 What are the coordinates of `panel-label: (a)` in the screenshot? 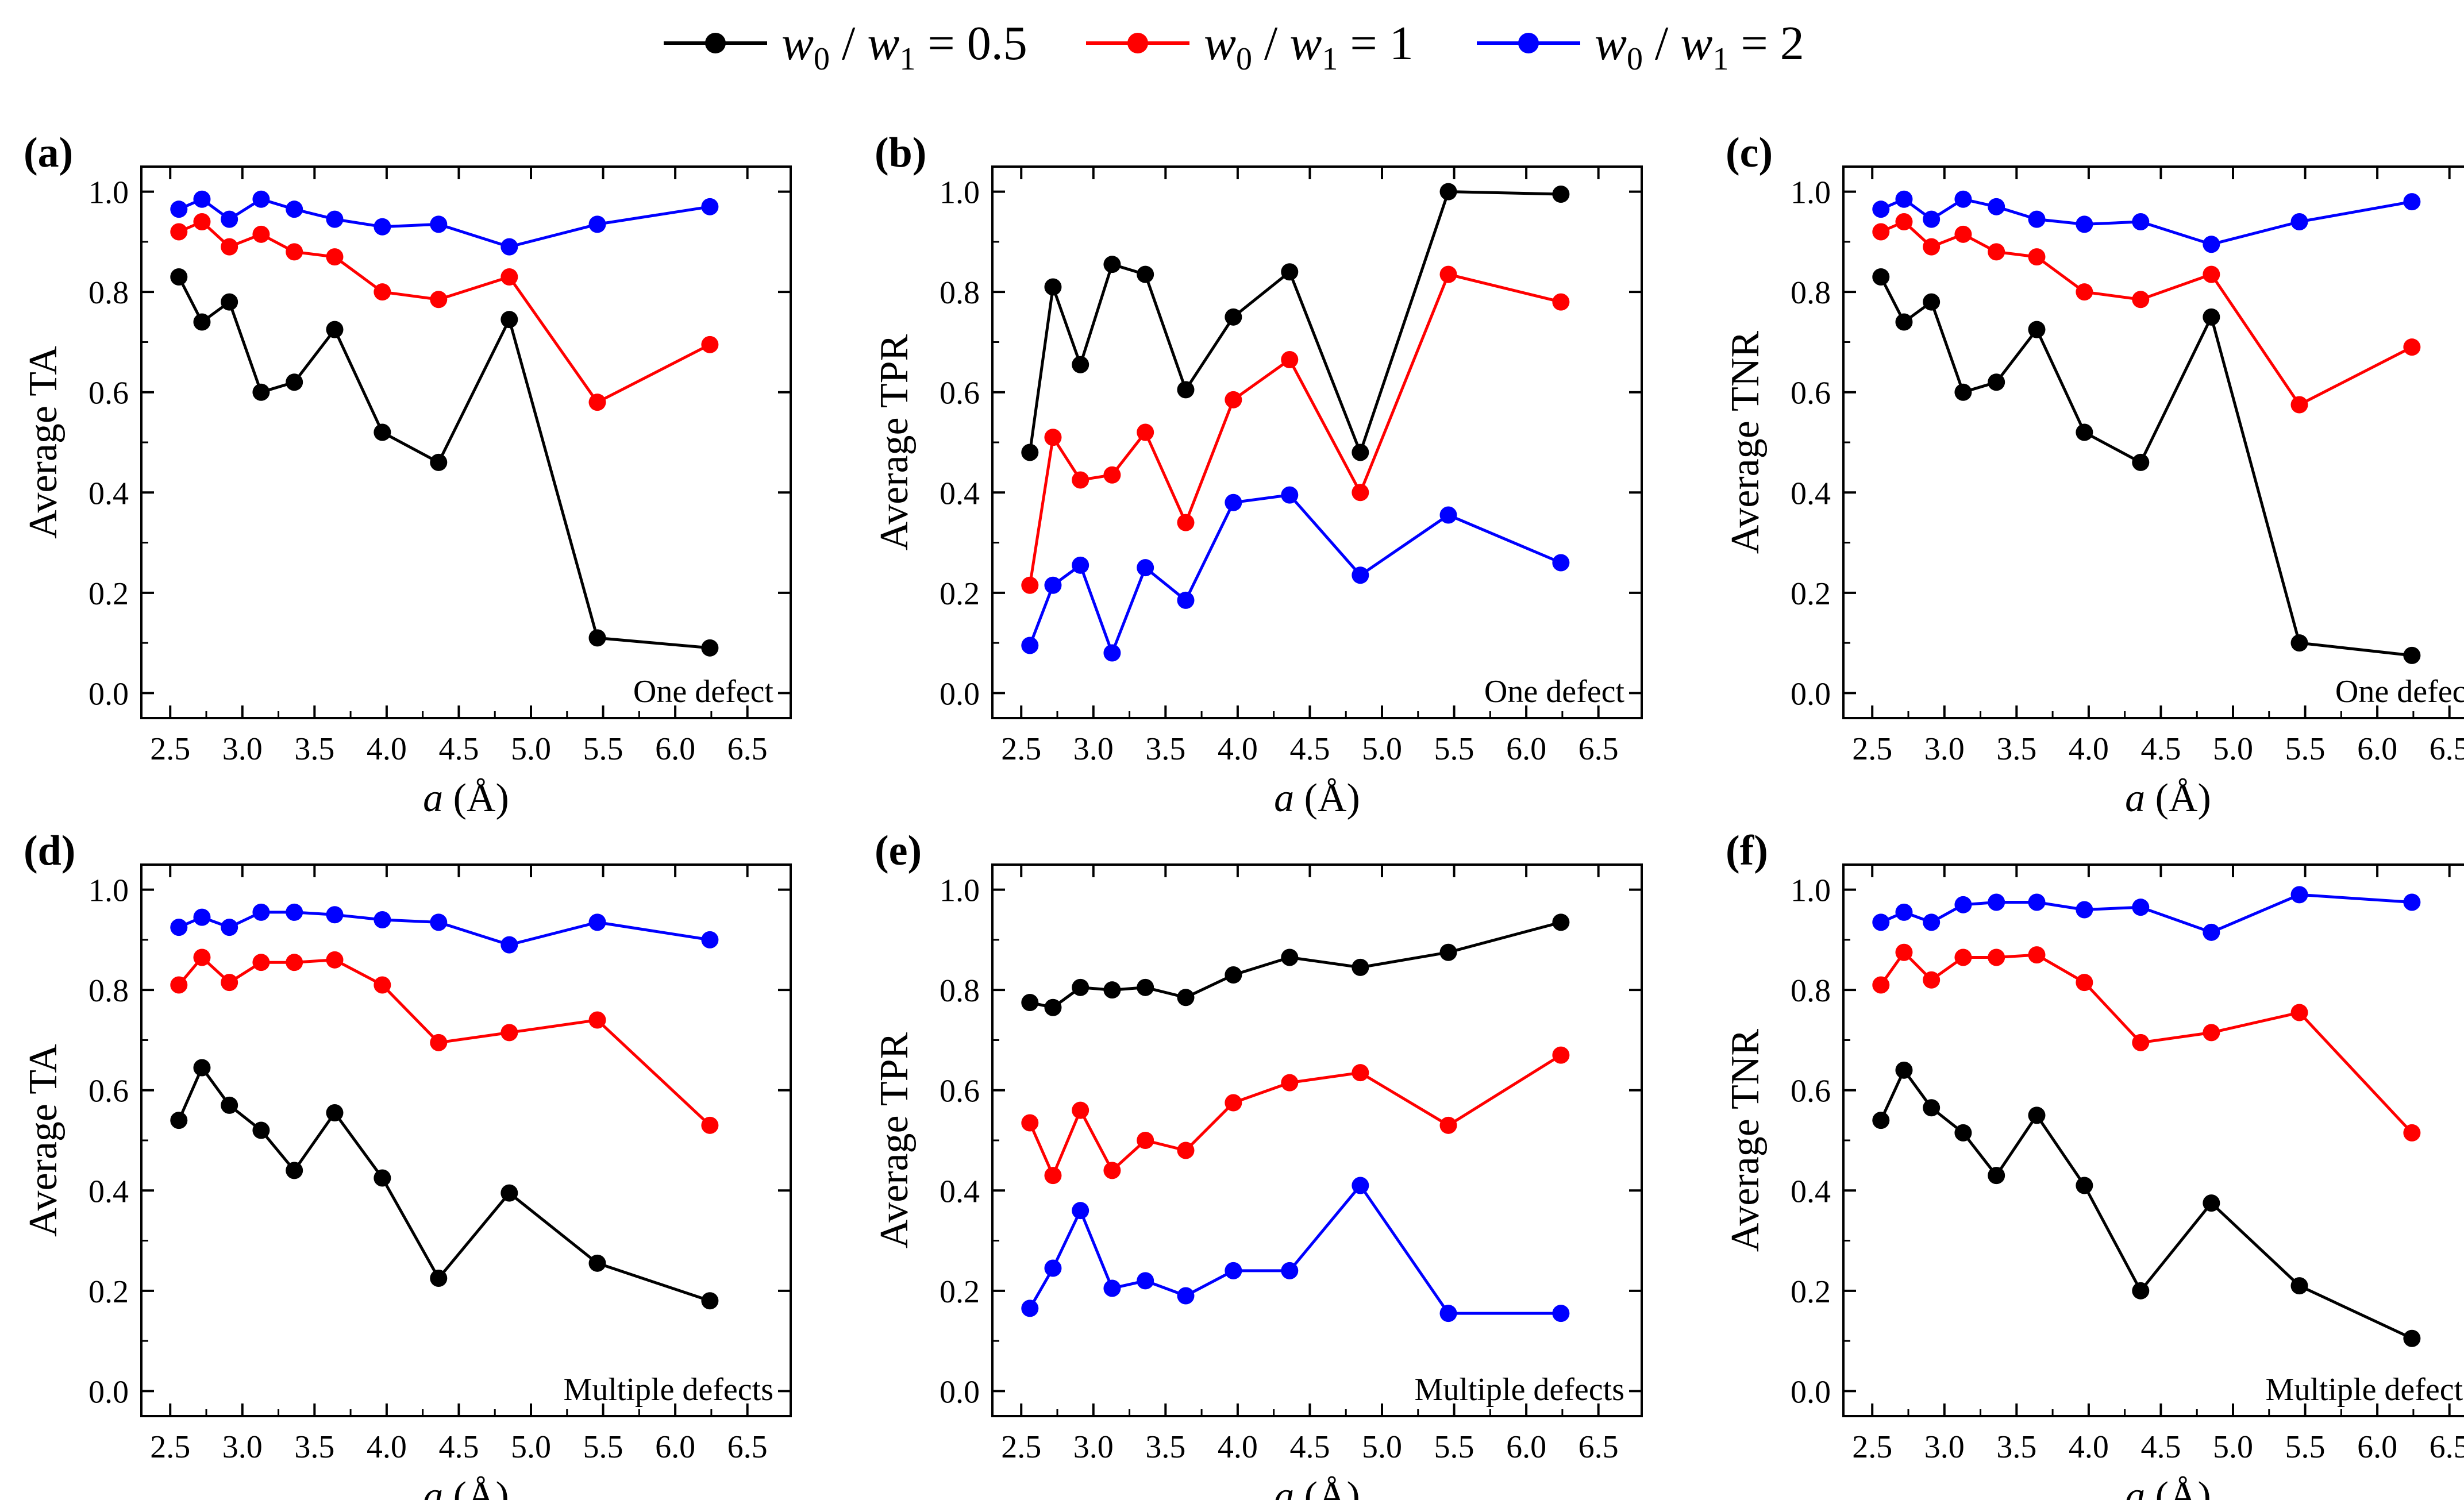 It's located at (48, 152).